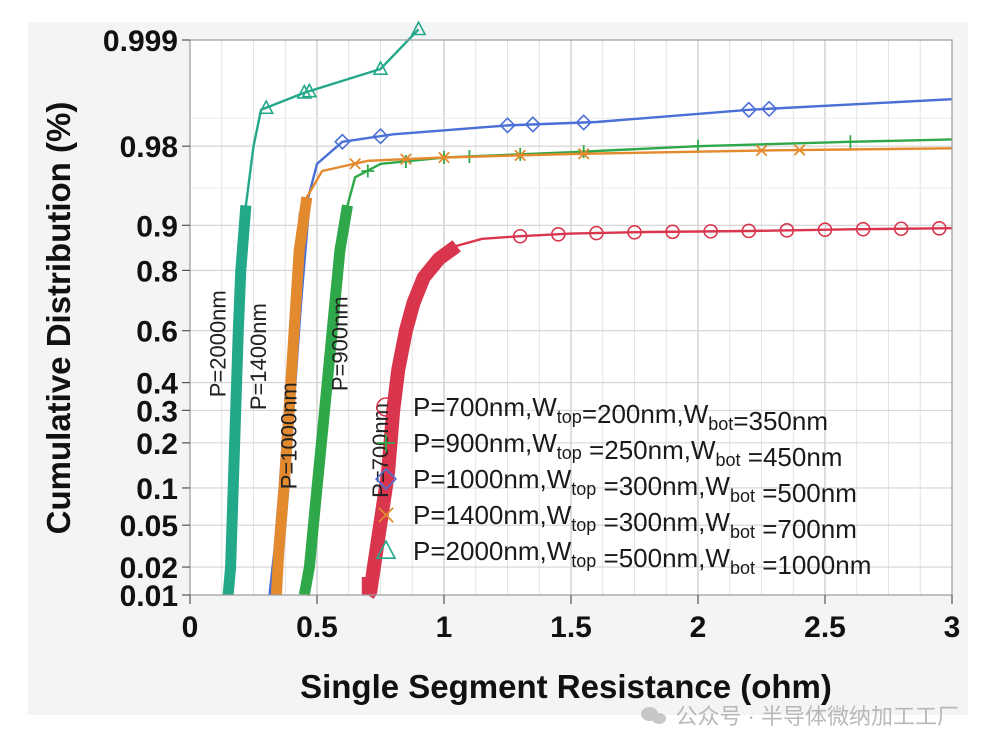  Describe the element at coordinates (698, 627) in the screenshot. I see `x-tick-label: 2` at that location.